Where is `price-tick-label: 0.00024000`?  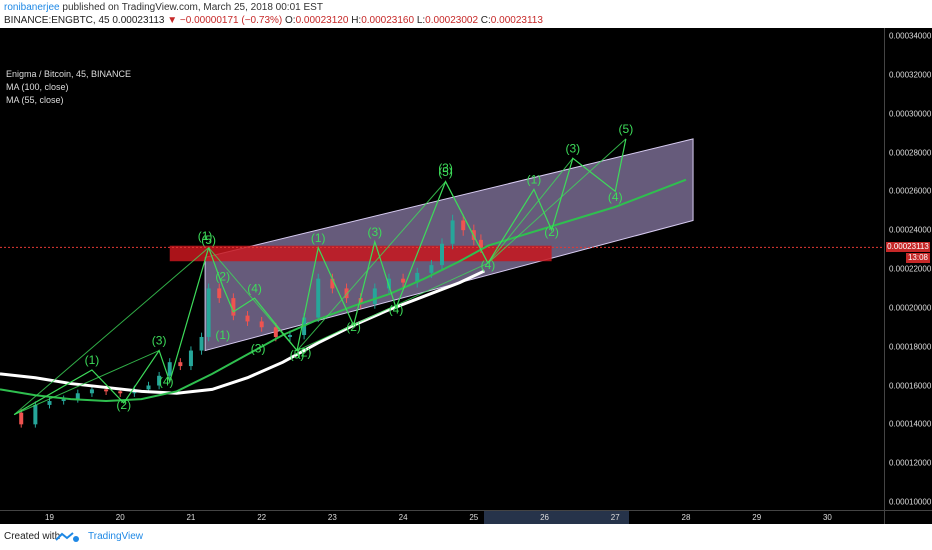 price-tick-label: 0.00024000 is located at coordinates (910, 230).